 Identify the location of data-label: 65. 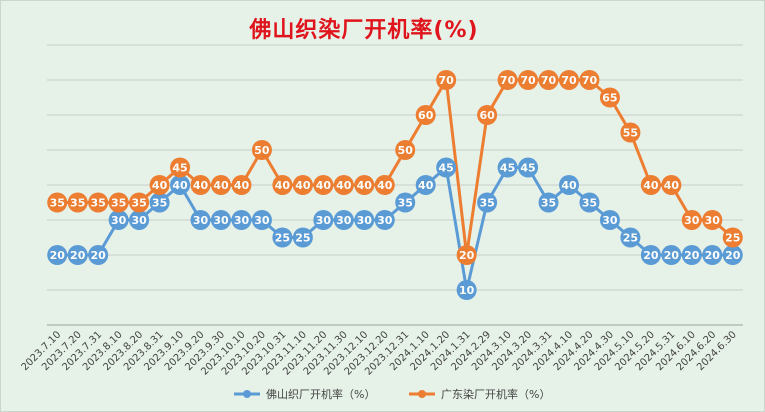
(609, 98).